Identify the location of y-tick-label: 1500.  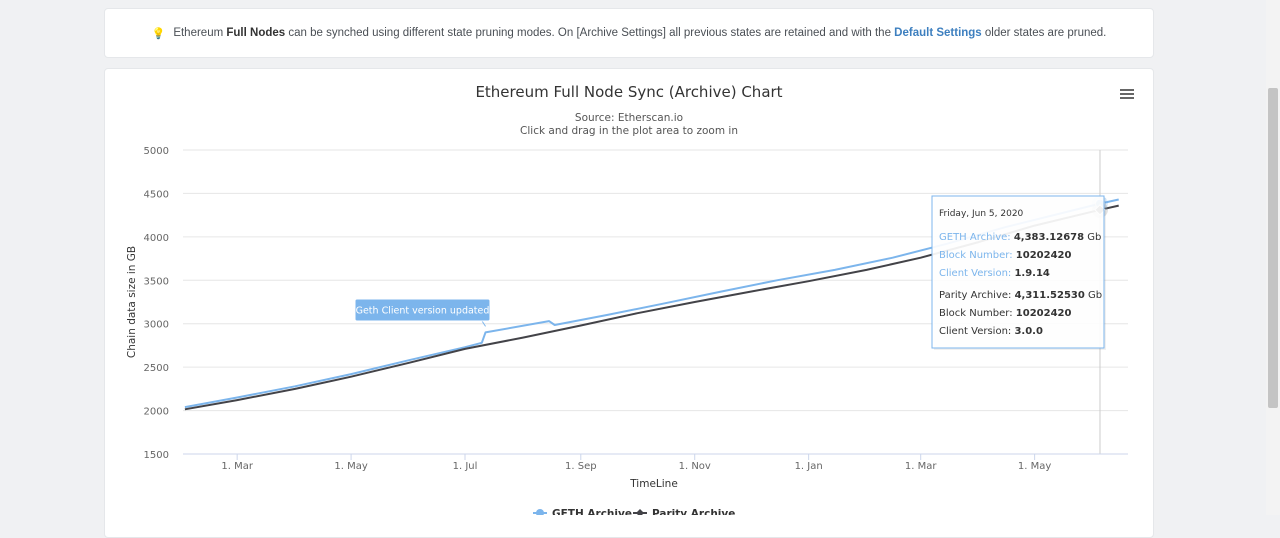
(156, 455).